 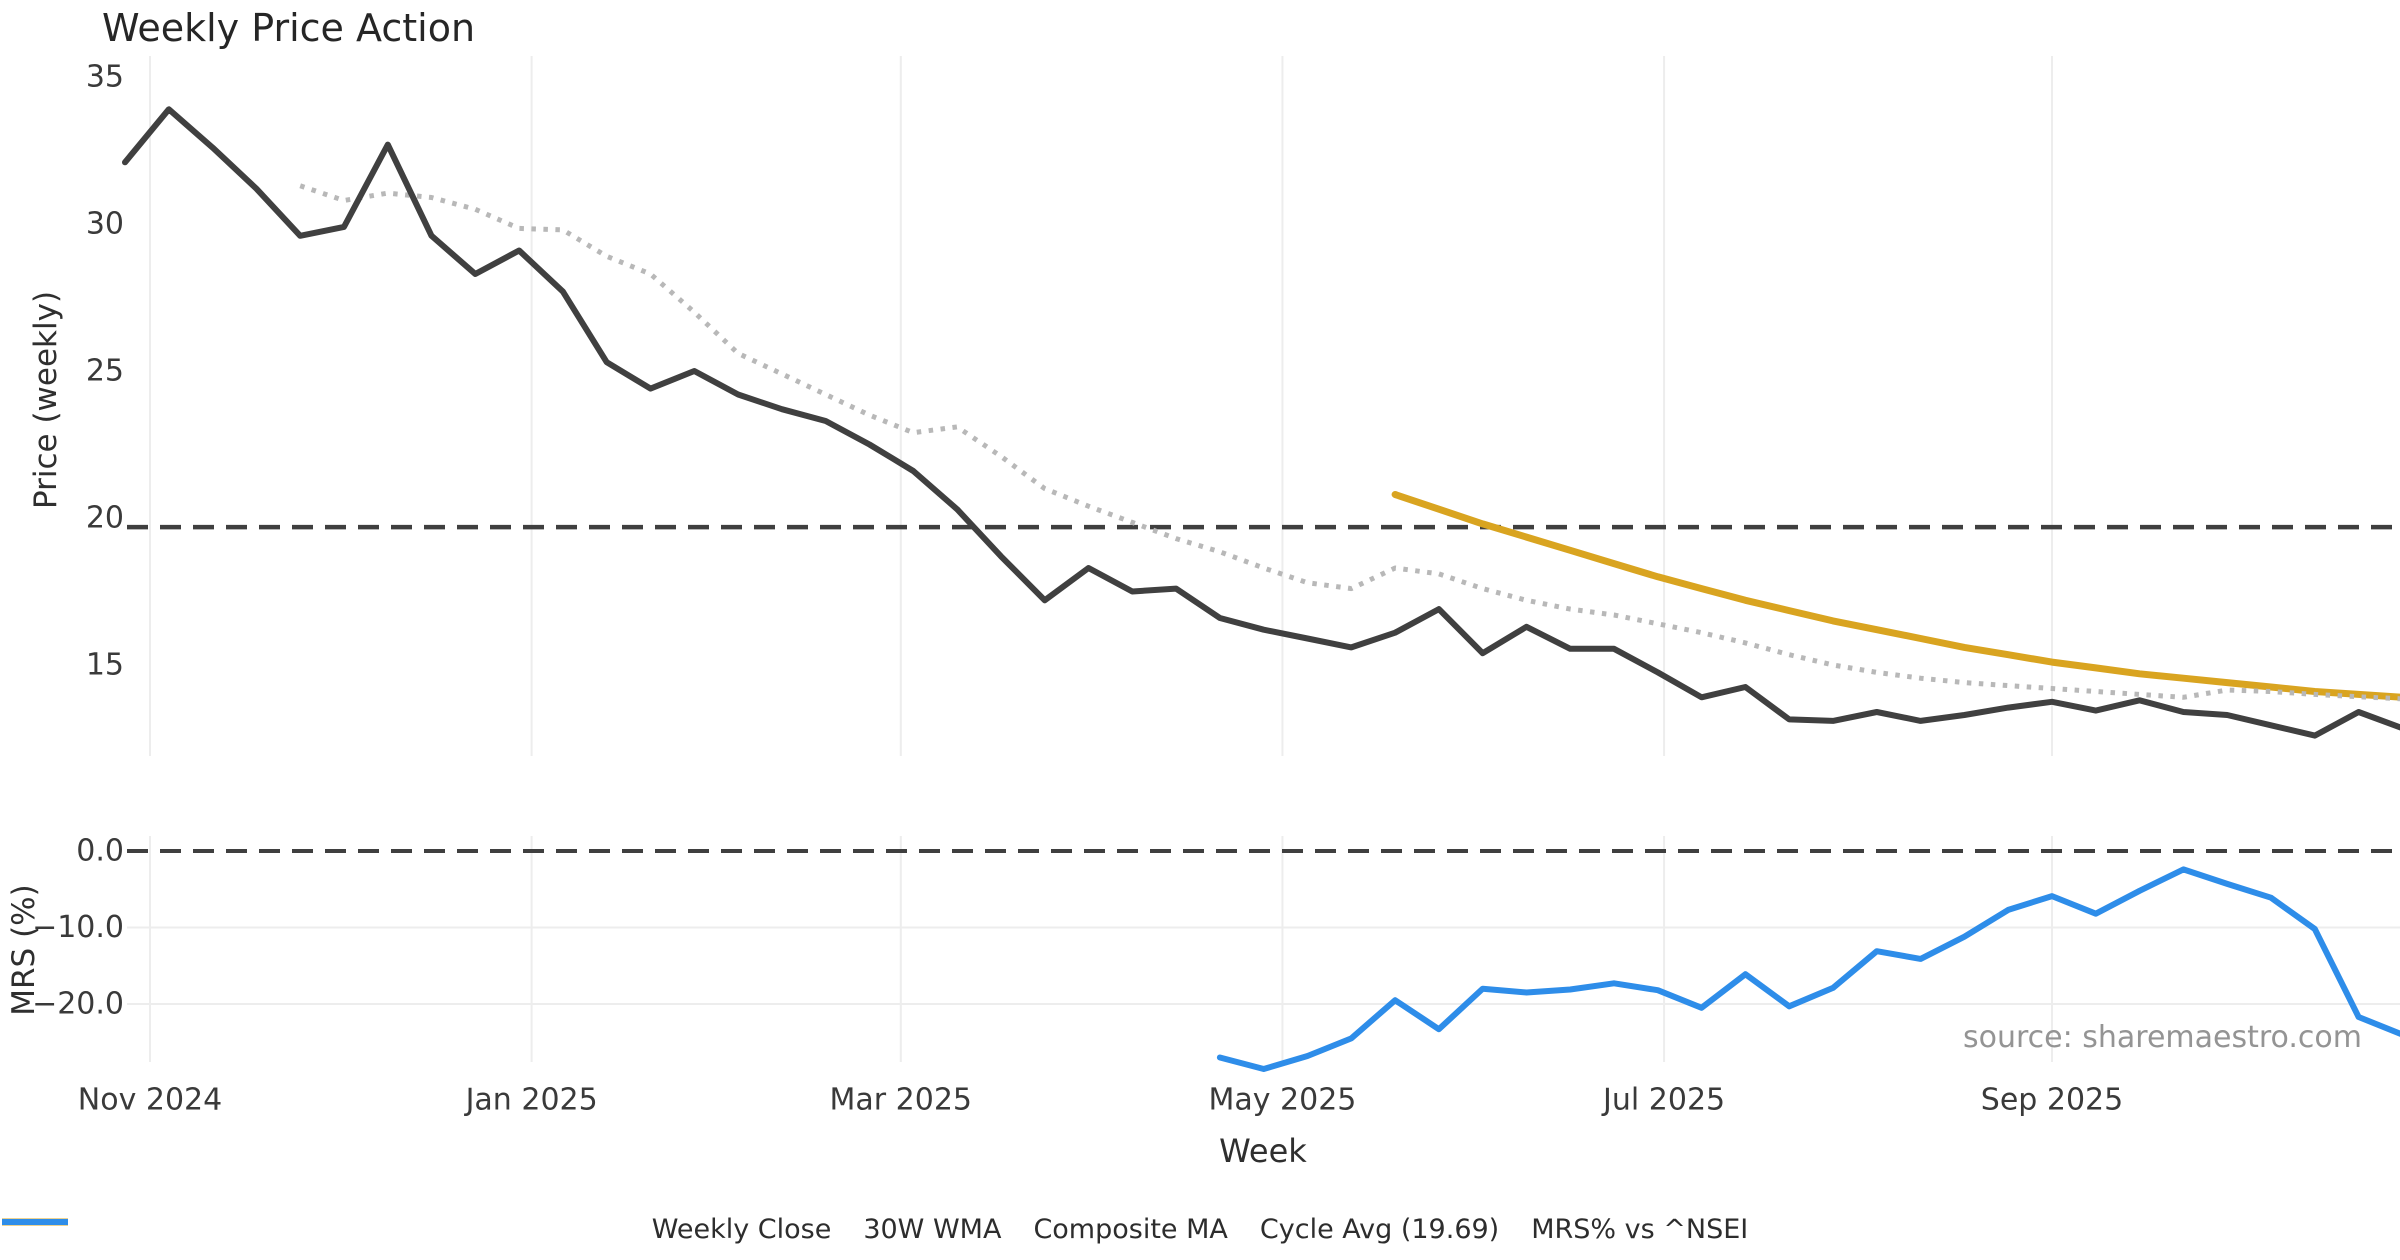 I want to click on price-tick-label: 20, so click(x=105, y=518).